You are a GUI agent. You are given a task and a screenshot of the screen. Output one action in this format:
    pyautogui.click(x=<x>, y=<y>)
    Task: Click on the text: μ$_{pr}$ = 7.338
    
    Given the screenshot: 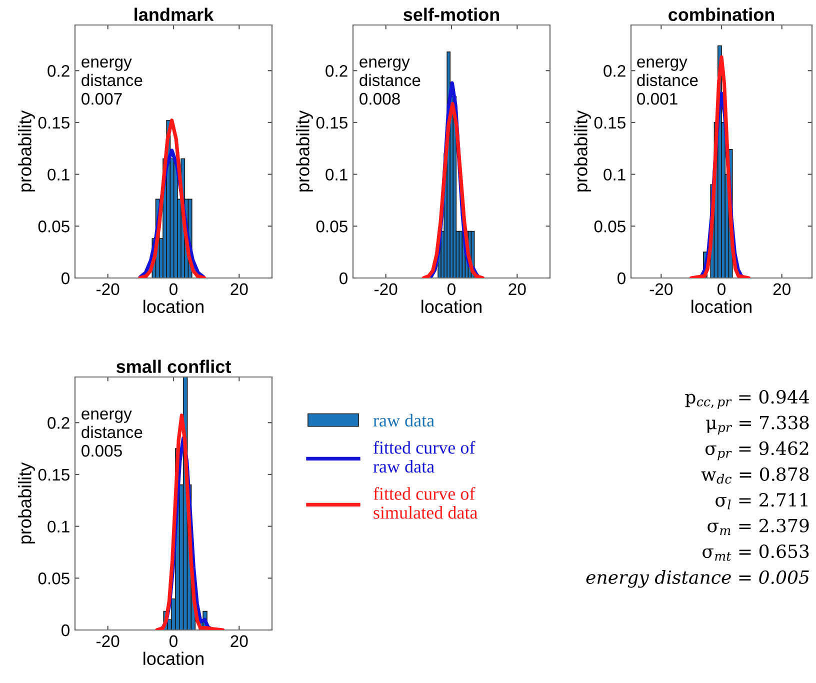 What is the action you would take?
    pyautogui.click(x=757, y=425)
    